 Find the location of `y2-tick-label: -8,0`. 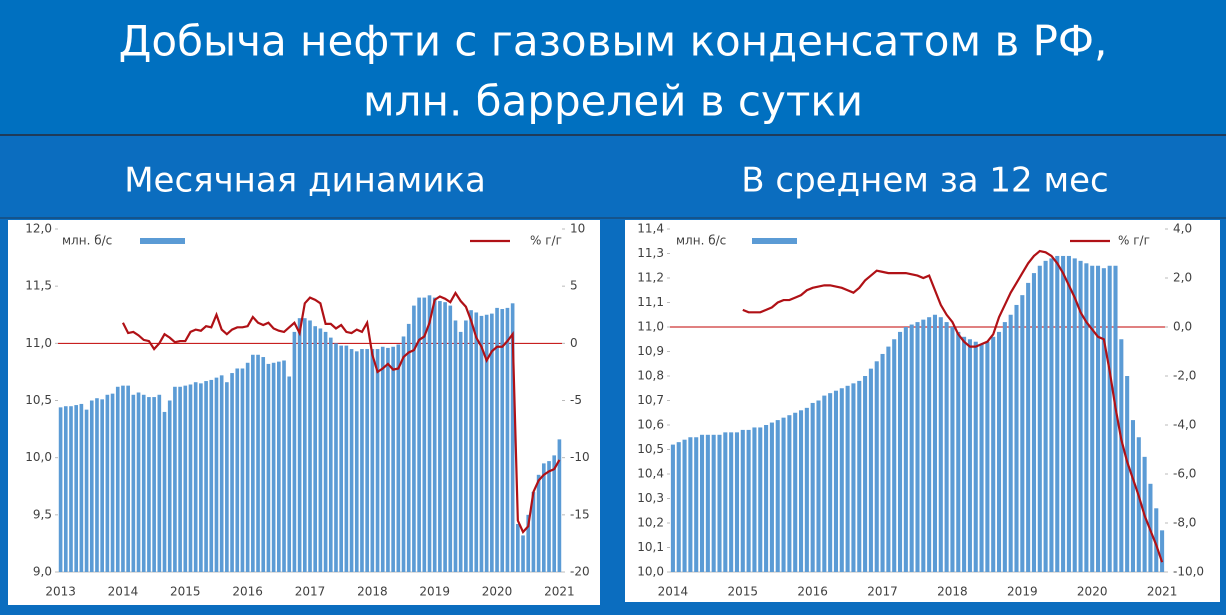

y2-tick-label: -8,0 is located at coordinates (1184, 523).